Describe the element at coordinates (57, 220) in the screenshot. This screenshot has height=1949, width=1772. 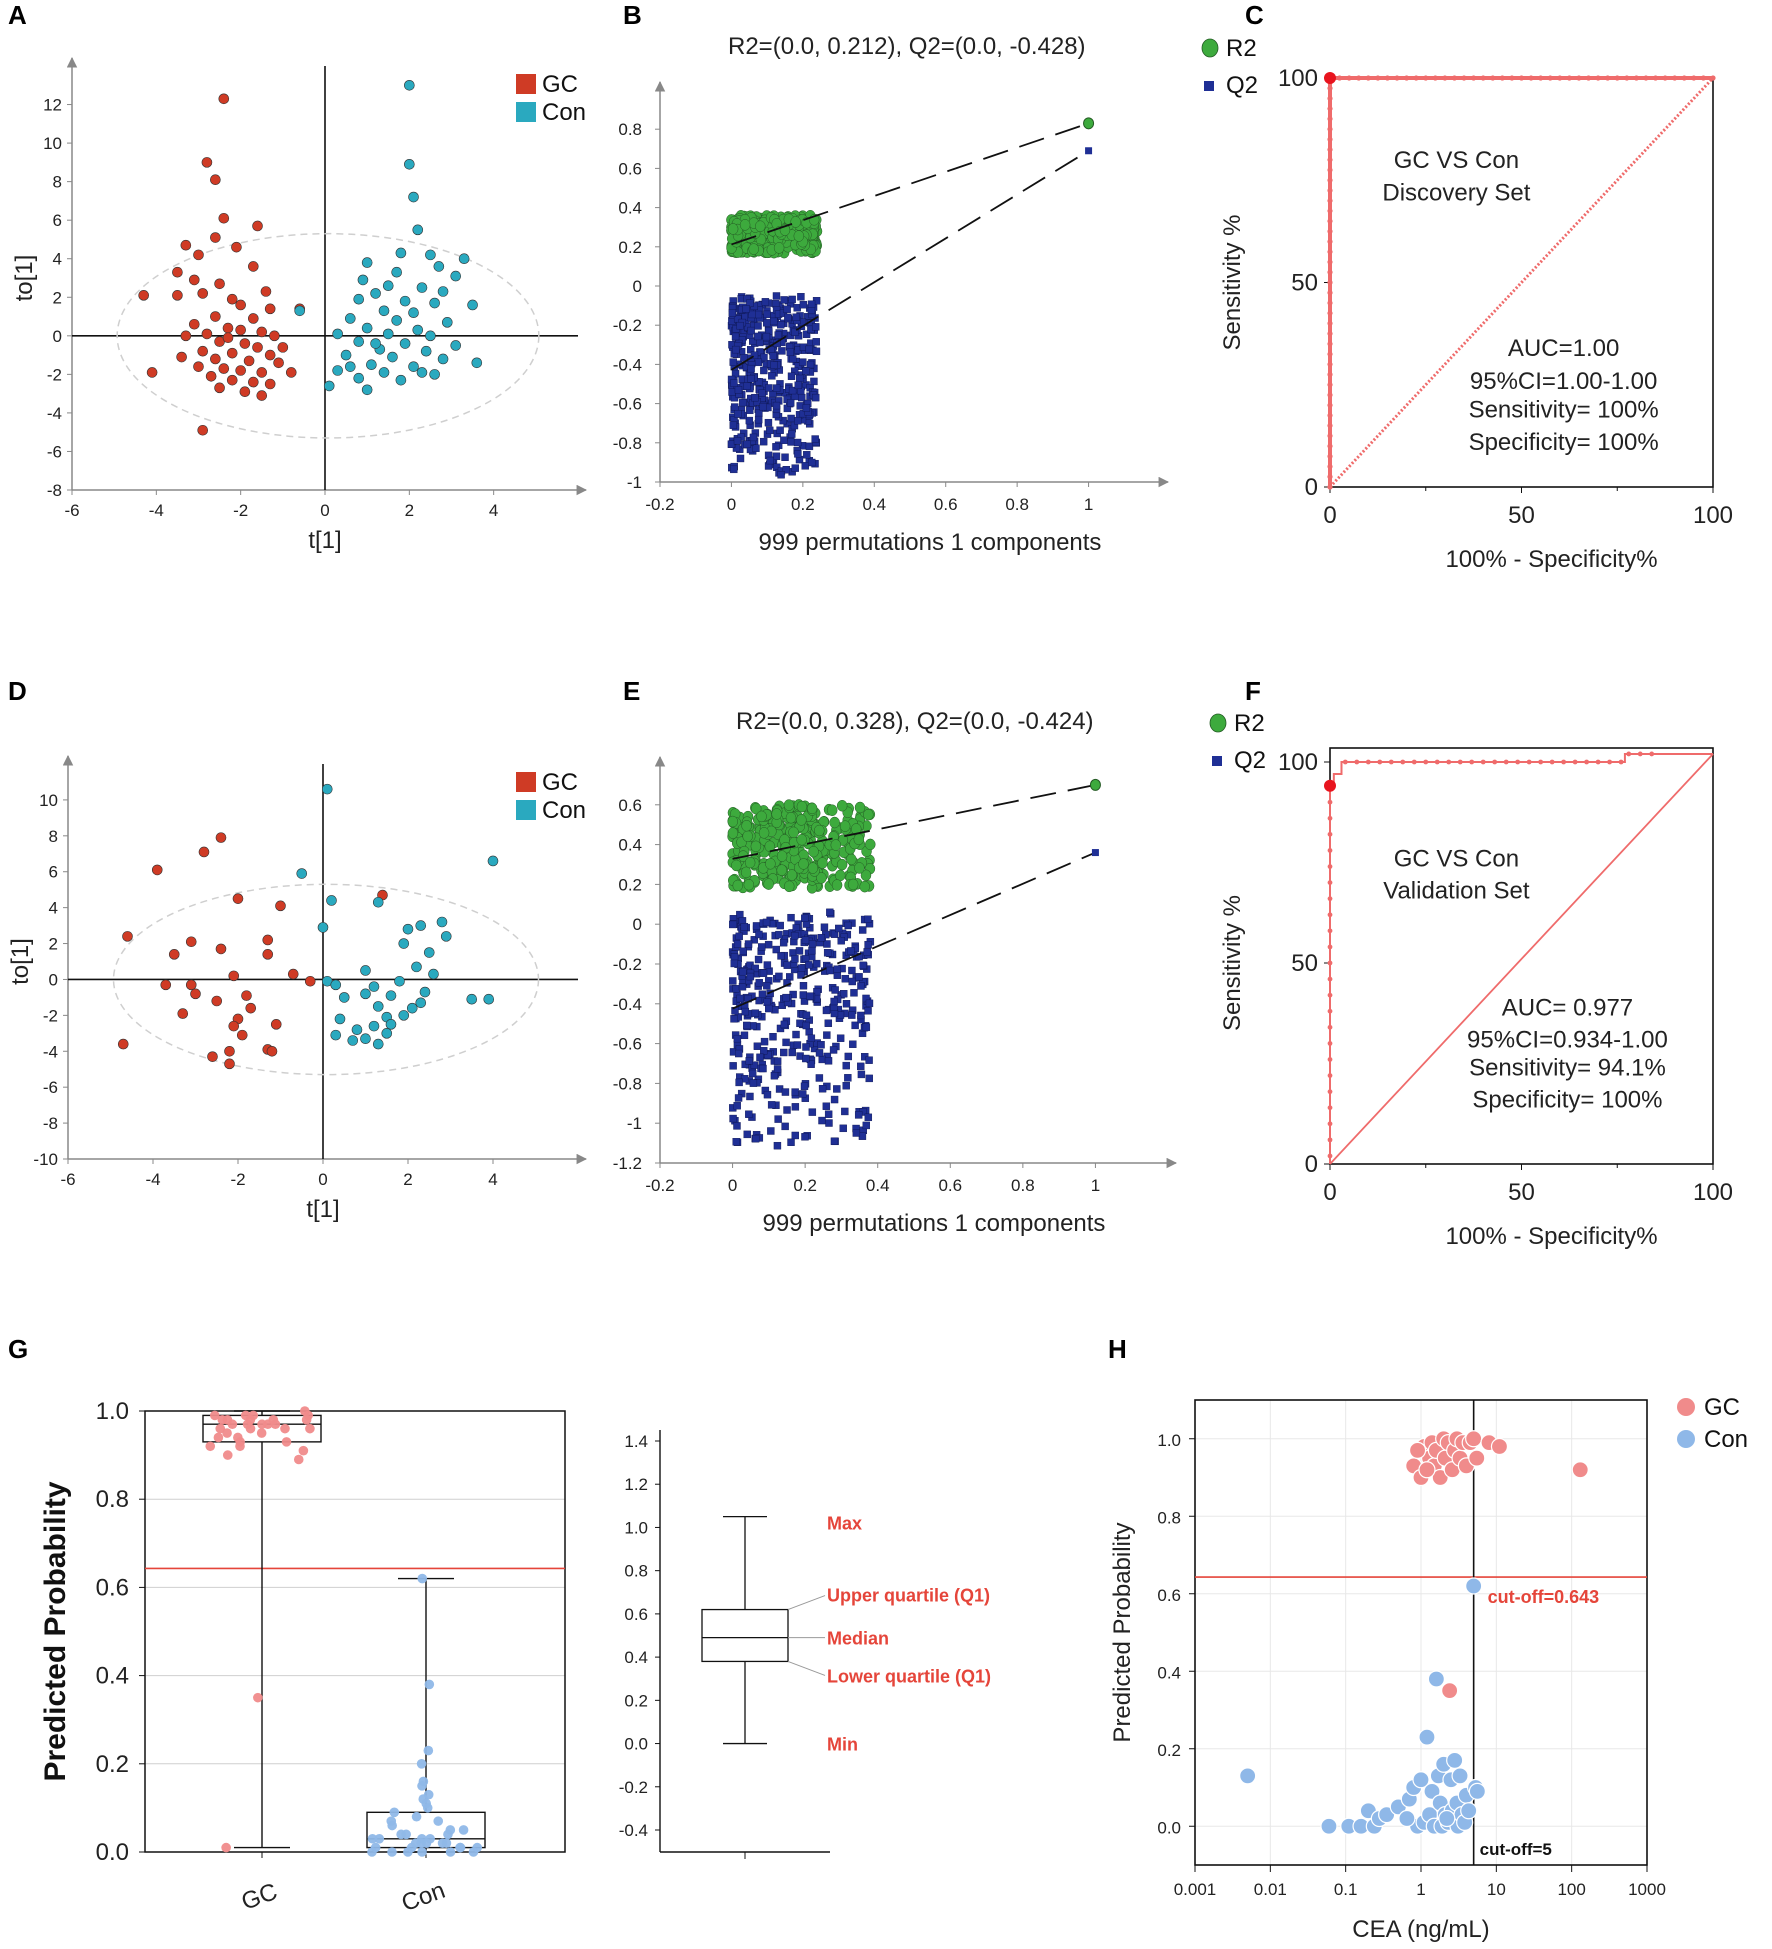
I see `y-tick-label: 6` at that location.